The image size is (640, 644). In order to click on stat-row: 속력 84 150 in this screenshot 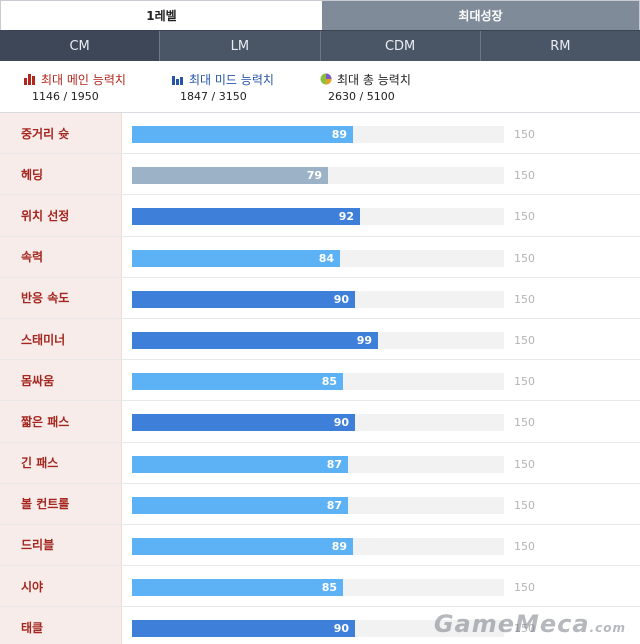, I will do `click(320, 257)`.